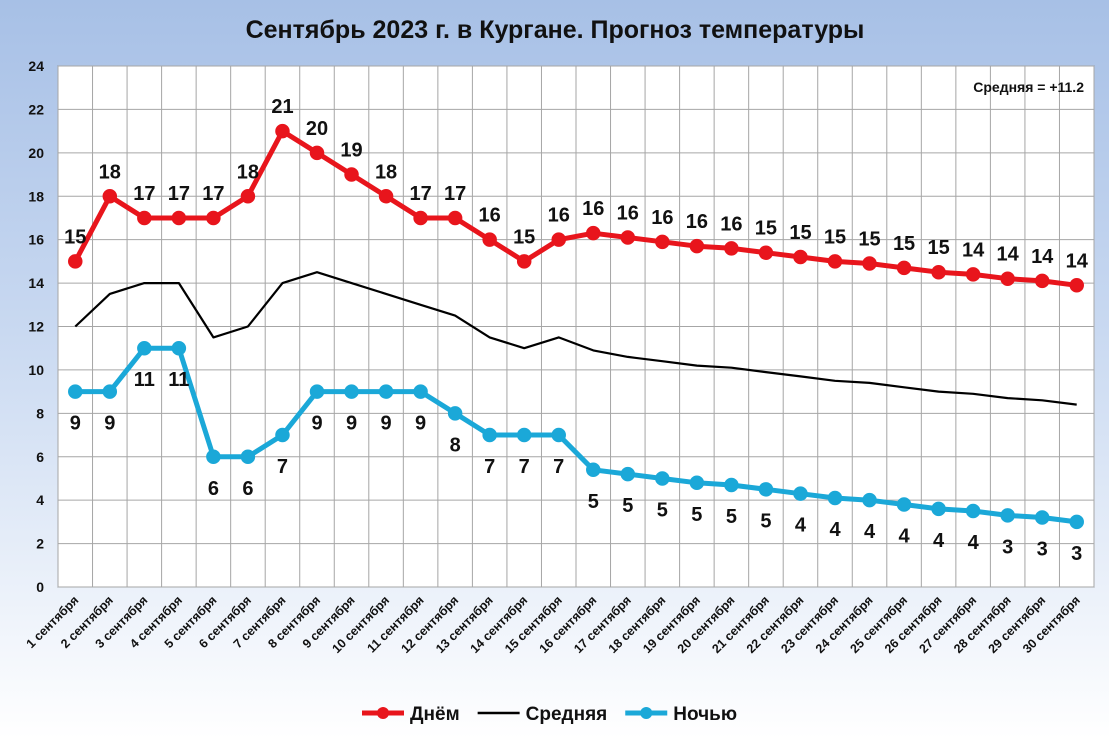 The image size is (1109, 739). What do you see at coordinates (40, 413) in the screenshot?
I see `y-tick-label: 8` at bounding box center [40, 413].